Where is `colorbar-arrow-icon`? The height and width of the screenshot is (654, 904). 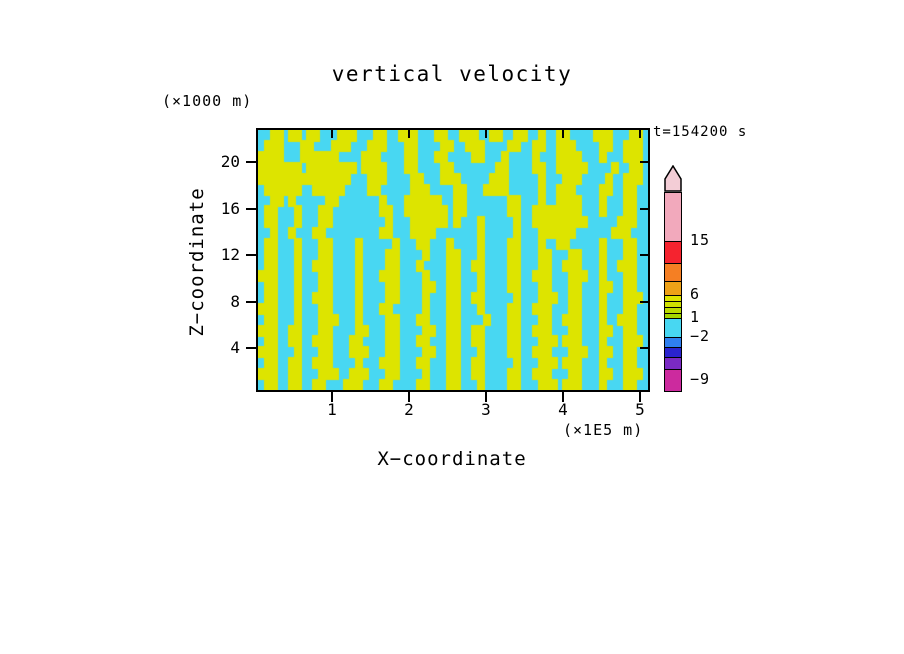 colorbar-arrow-icon is located at coordinates (673, 178).